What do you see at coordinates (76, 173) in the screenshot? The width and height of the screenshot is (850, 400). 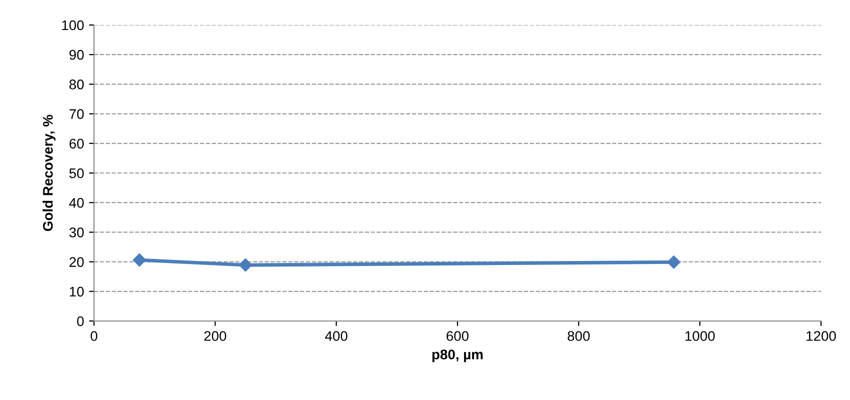 I see `y-tick-label: 50` at bounding box center [76, 173].